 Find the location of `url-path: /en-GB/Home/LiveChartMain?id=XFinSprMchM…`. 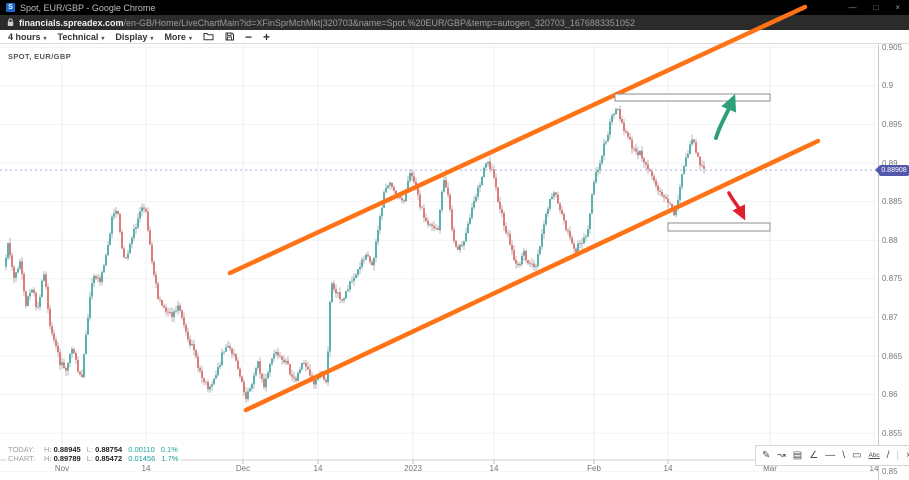

url-path: /en-GB/Home/LiveChartMain?id=XFinSprMchM… is located at coordinates (379, 22).